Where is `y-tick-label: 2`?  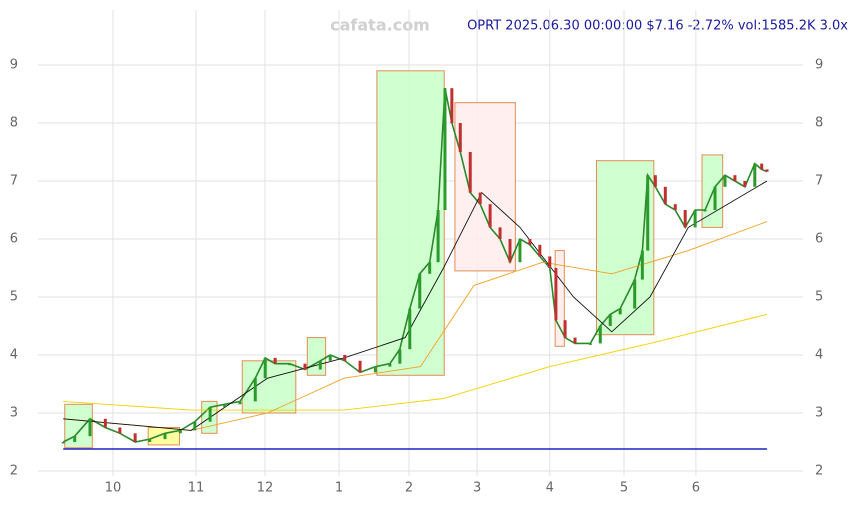 y-tick-label: 2 is located at coordinates (14, 471).